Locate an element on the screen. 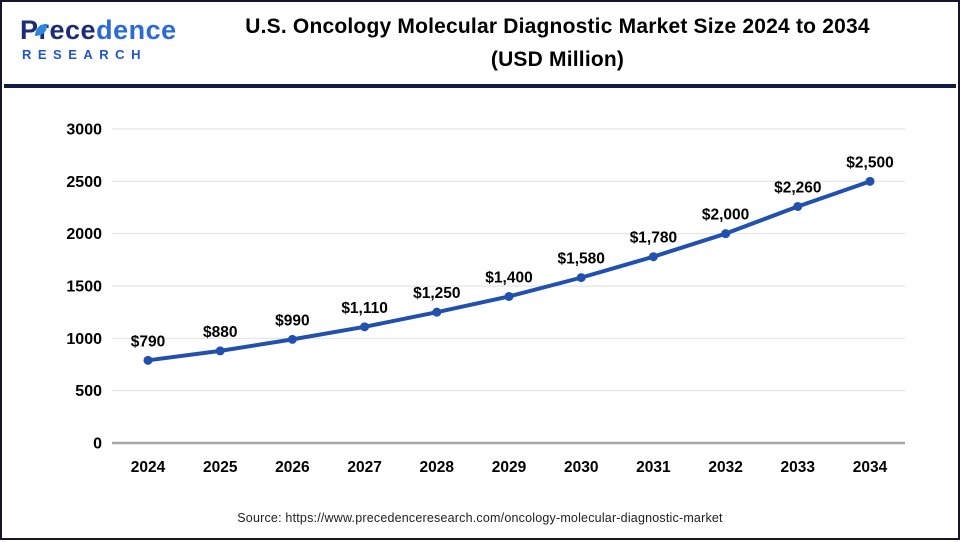 This screenshot has height=542, width=960. logo-text-first: Prece is located at coordinates (58, 30).